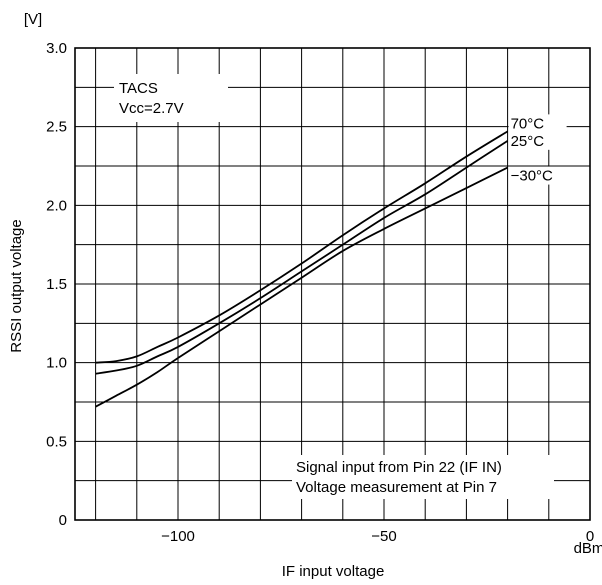 Image resolution: width=602 pixels, height=585 pixels. What do you see at coordinates (588, 548) in the screenshot?
I see `x-unit-label: dBm` at bounding box center [588, 548].